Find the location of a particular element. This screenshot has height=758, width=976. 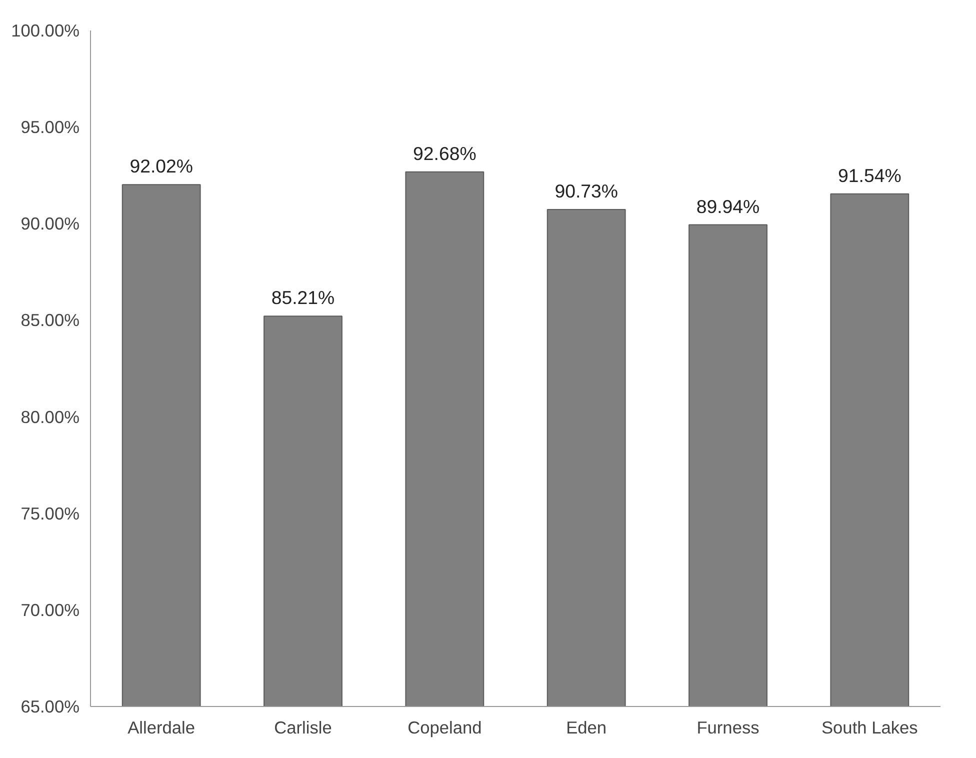

data-label: 85.21% is located at coordinates (303, 297).